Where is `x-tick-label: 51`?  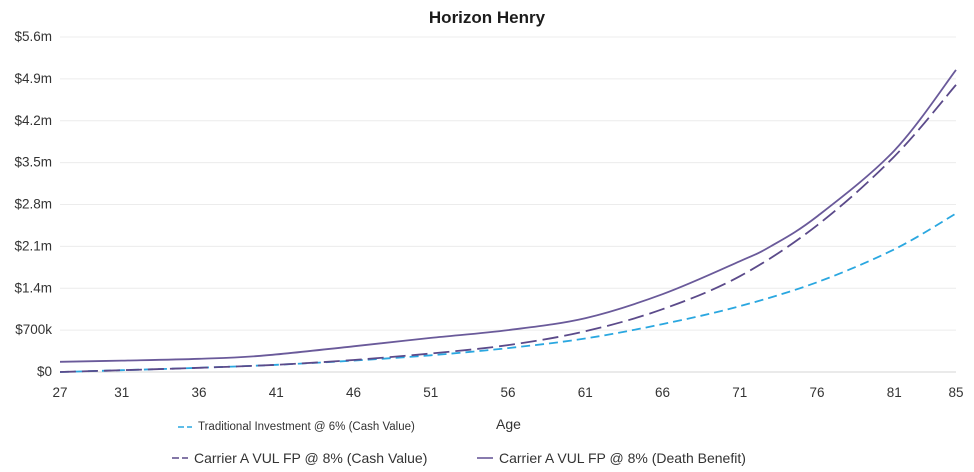 x-tick-label: 51 is located at coordinates (430, 392).